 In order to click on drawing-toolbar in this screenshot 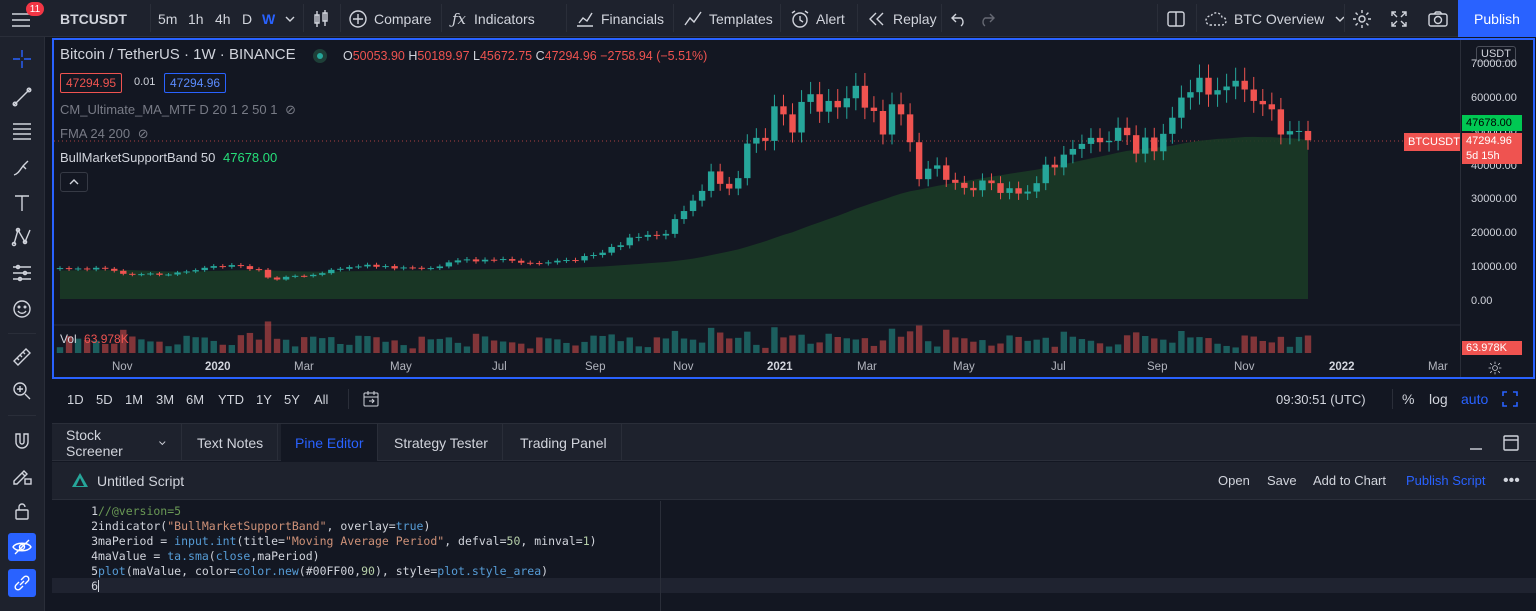, I will do `click(22, 324)`.